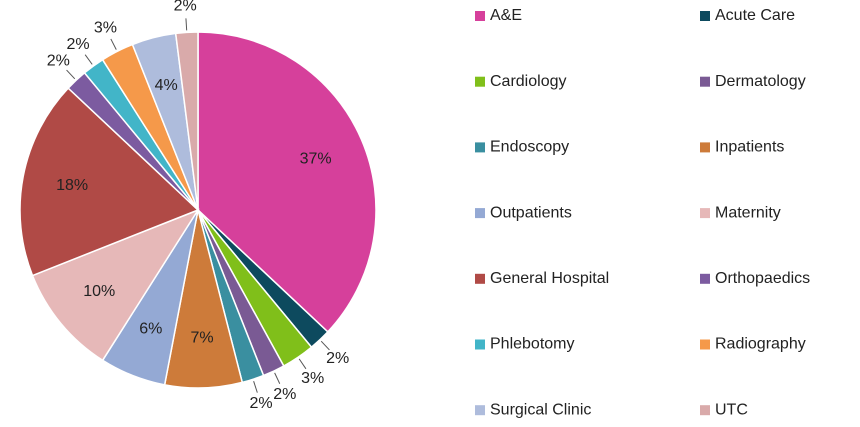  I want to click on legend-label: Surgical Clinic, so click(540, 409).